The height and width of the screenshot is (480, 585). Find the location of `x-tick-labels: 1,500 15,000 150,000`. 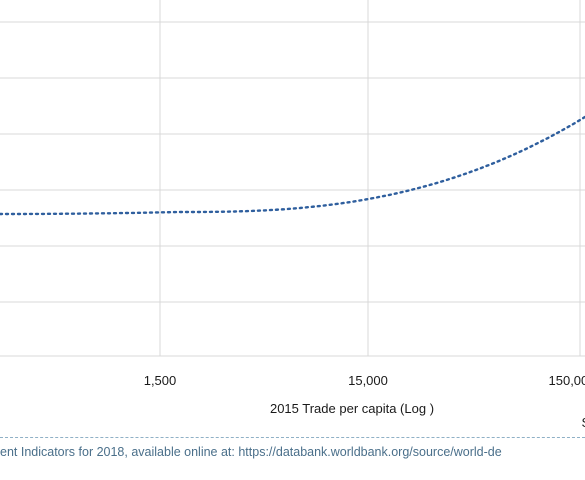

x-tick-labels: 1,500 15,000 150,000 is located at coordinates (364, 380).